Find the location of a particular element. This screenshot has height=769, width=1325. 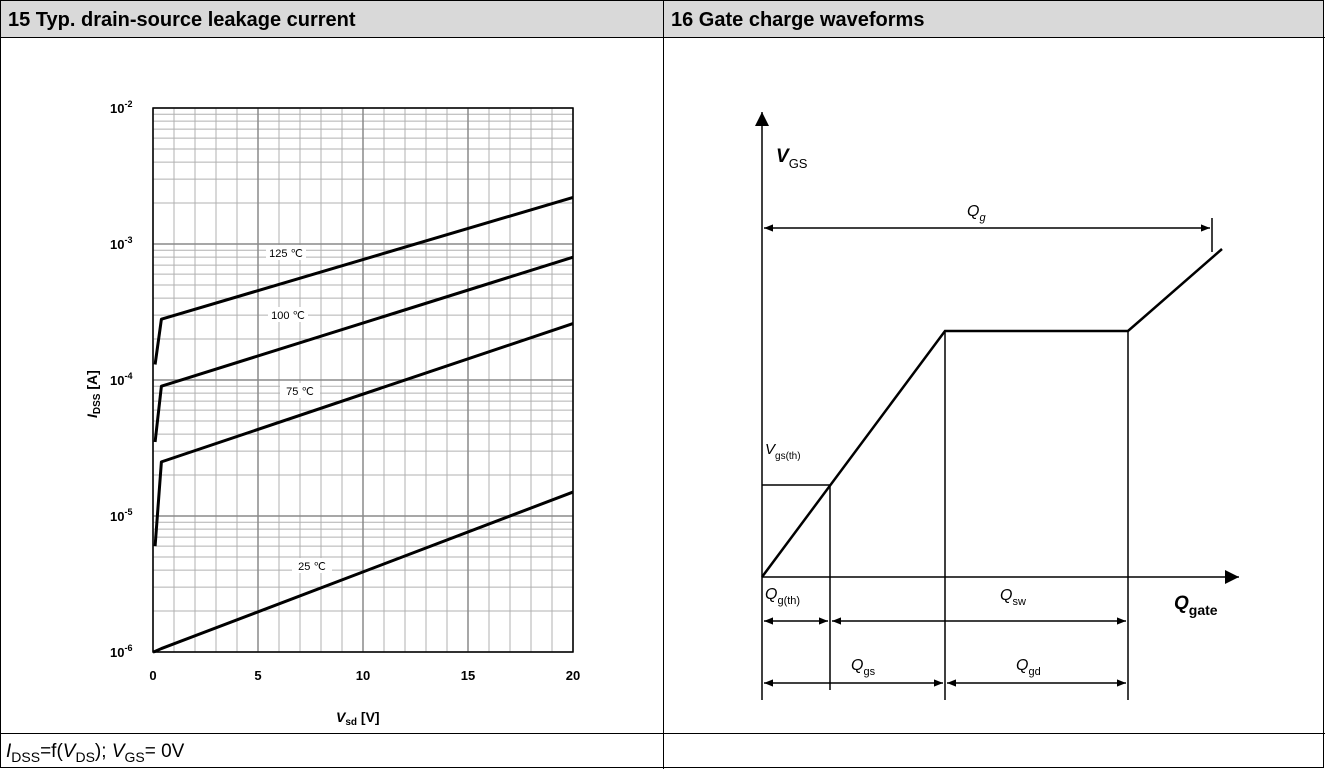

text-part: ); is located at coordinates (103, 751).